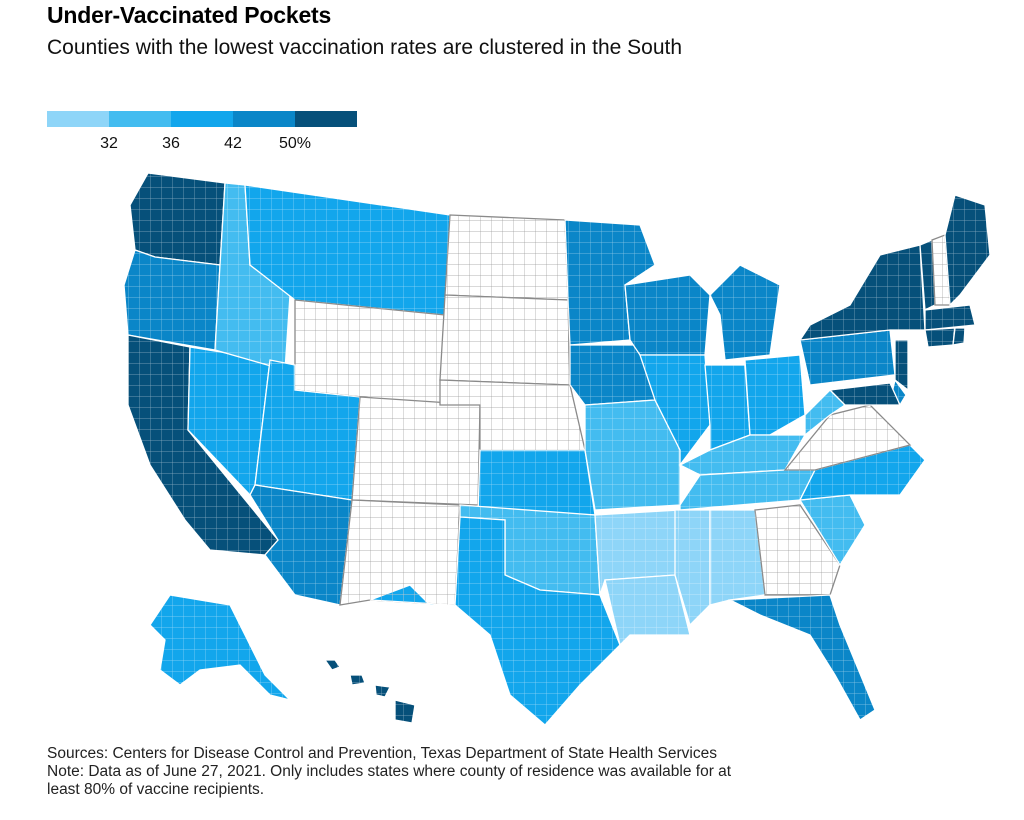 The width and height of the screenshot is (1024, 820). What do you see at coordinates (370, 352) in the screenshot?
I see `county-texture-wy` at bounding box center [370, 352].